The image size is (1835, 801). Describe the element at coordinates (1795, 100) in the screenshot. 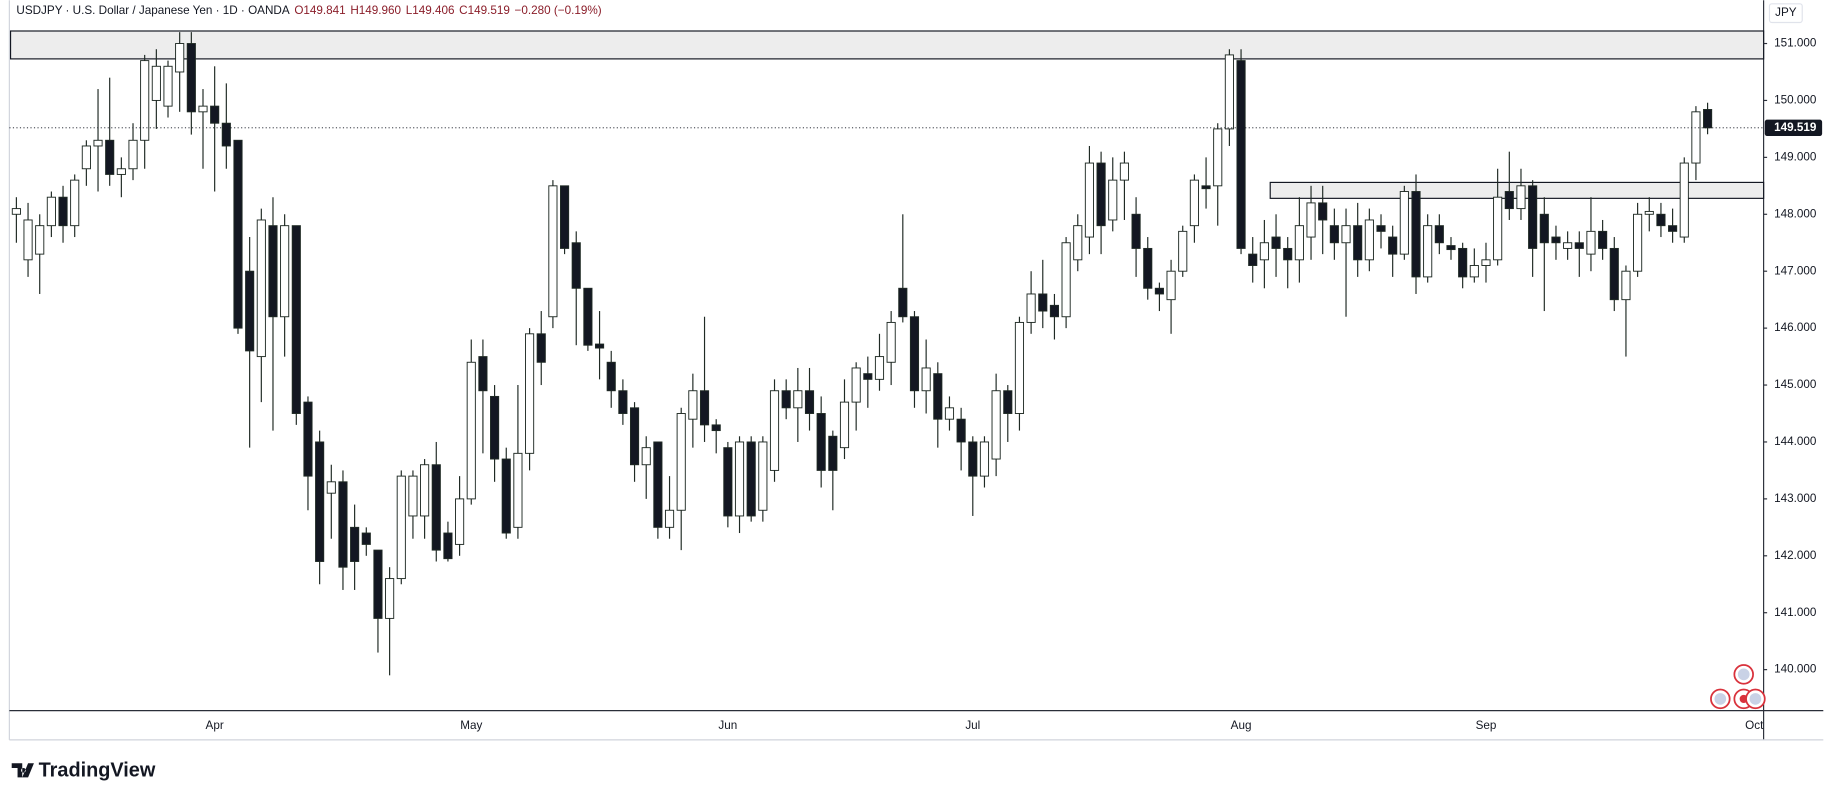

I see `y-tick-label: 150.000` at that location.